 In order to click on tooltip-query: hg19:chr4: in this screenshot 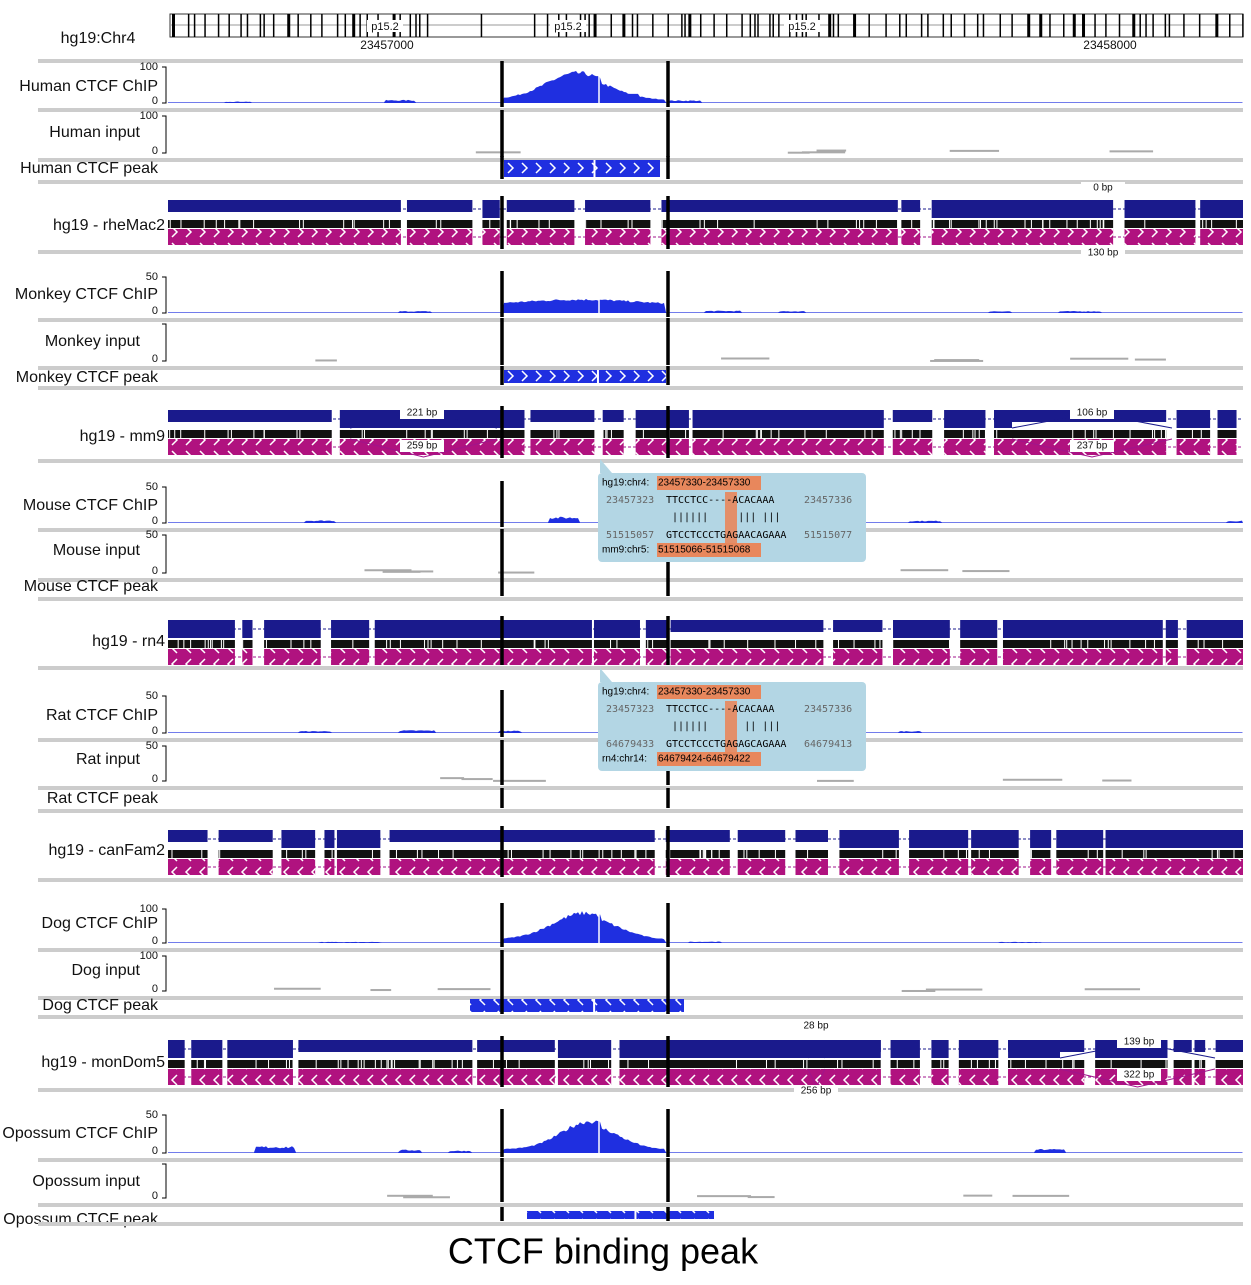, I will do `click(625, 692)`.